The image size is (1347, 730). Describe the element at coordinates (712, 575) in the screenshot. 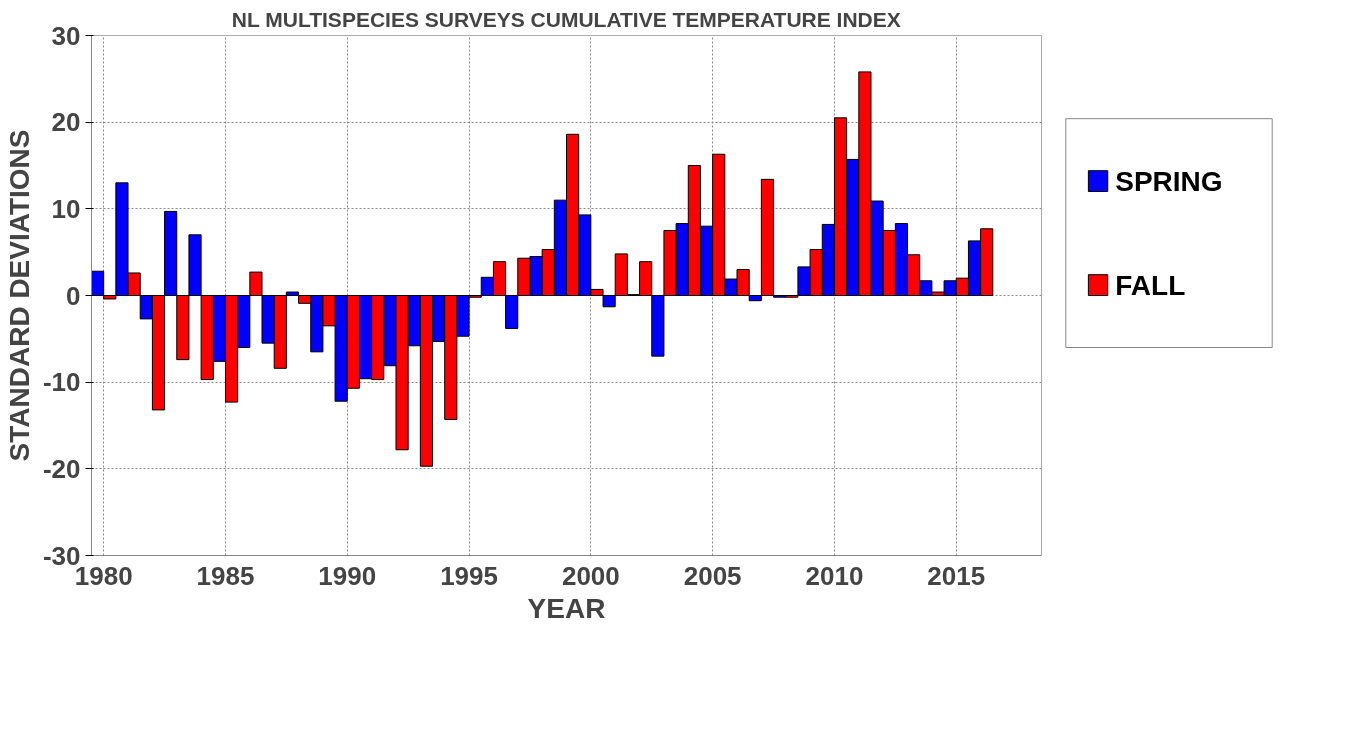

I see `x-tick-label: 2005` at that location.